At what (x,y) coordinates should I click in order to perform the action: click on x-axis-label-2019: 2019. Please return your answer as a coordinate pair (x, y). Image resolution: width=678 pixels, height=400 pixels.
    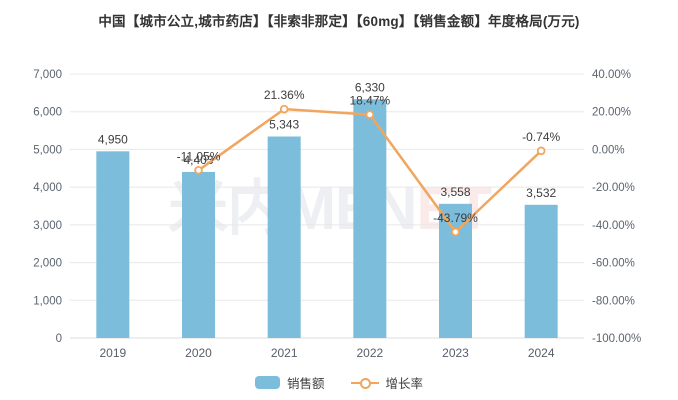
    Looking at the image, I should click on (112, 353).